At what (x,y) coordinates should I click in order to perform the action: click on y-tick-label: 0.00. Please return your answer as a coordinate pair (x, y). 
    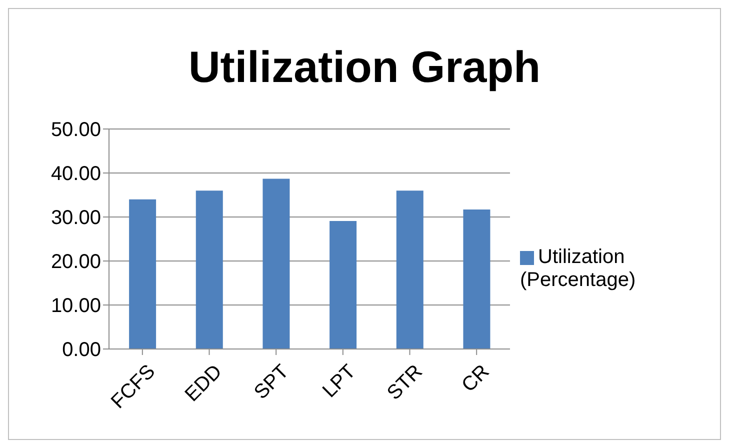
    Looking at the image, I should click on (81, 350).